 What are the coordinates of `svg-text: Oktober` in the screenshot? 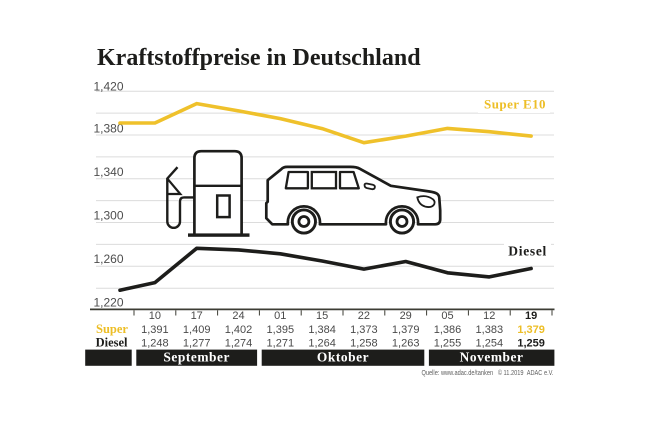 It's located at (343, 357).